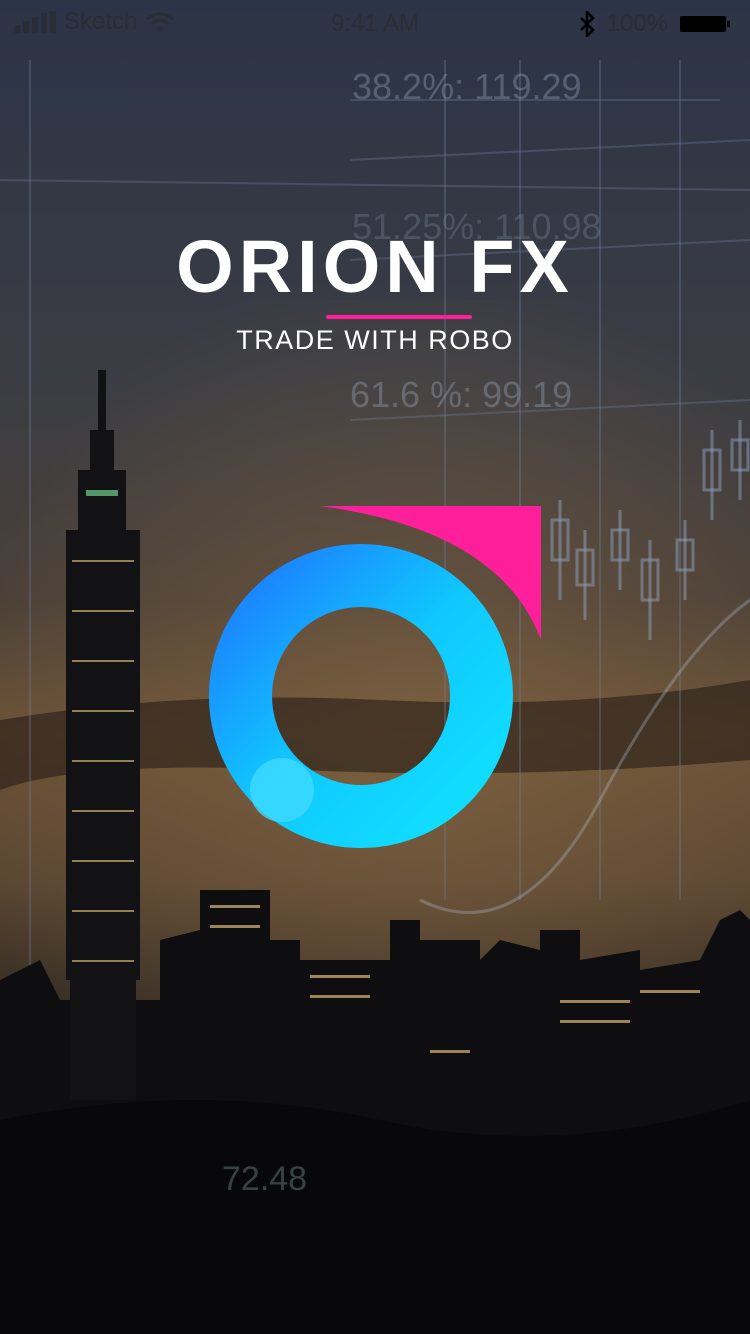 The height and width of the screenshot is (1334, 750). I want to click on app-title: ORION FX, so click(375, 266).